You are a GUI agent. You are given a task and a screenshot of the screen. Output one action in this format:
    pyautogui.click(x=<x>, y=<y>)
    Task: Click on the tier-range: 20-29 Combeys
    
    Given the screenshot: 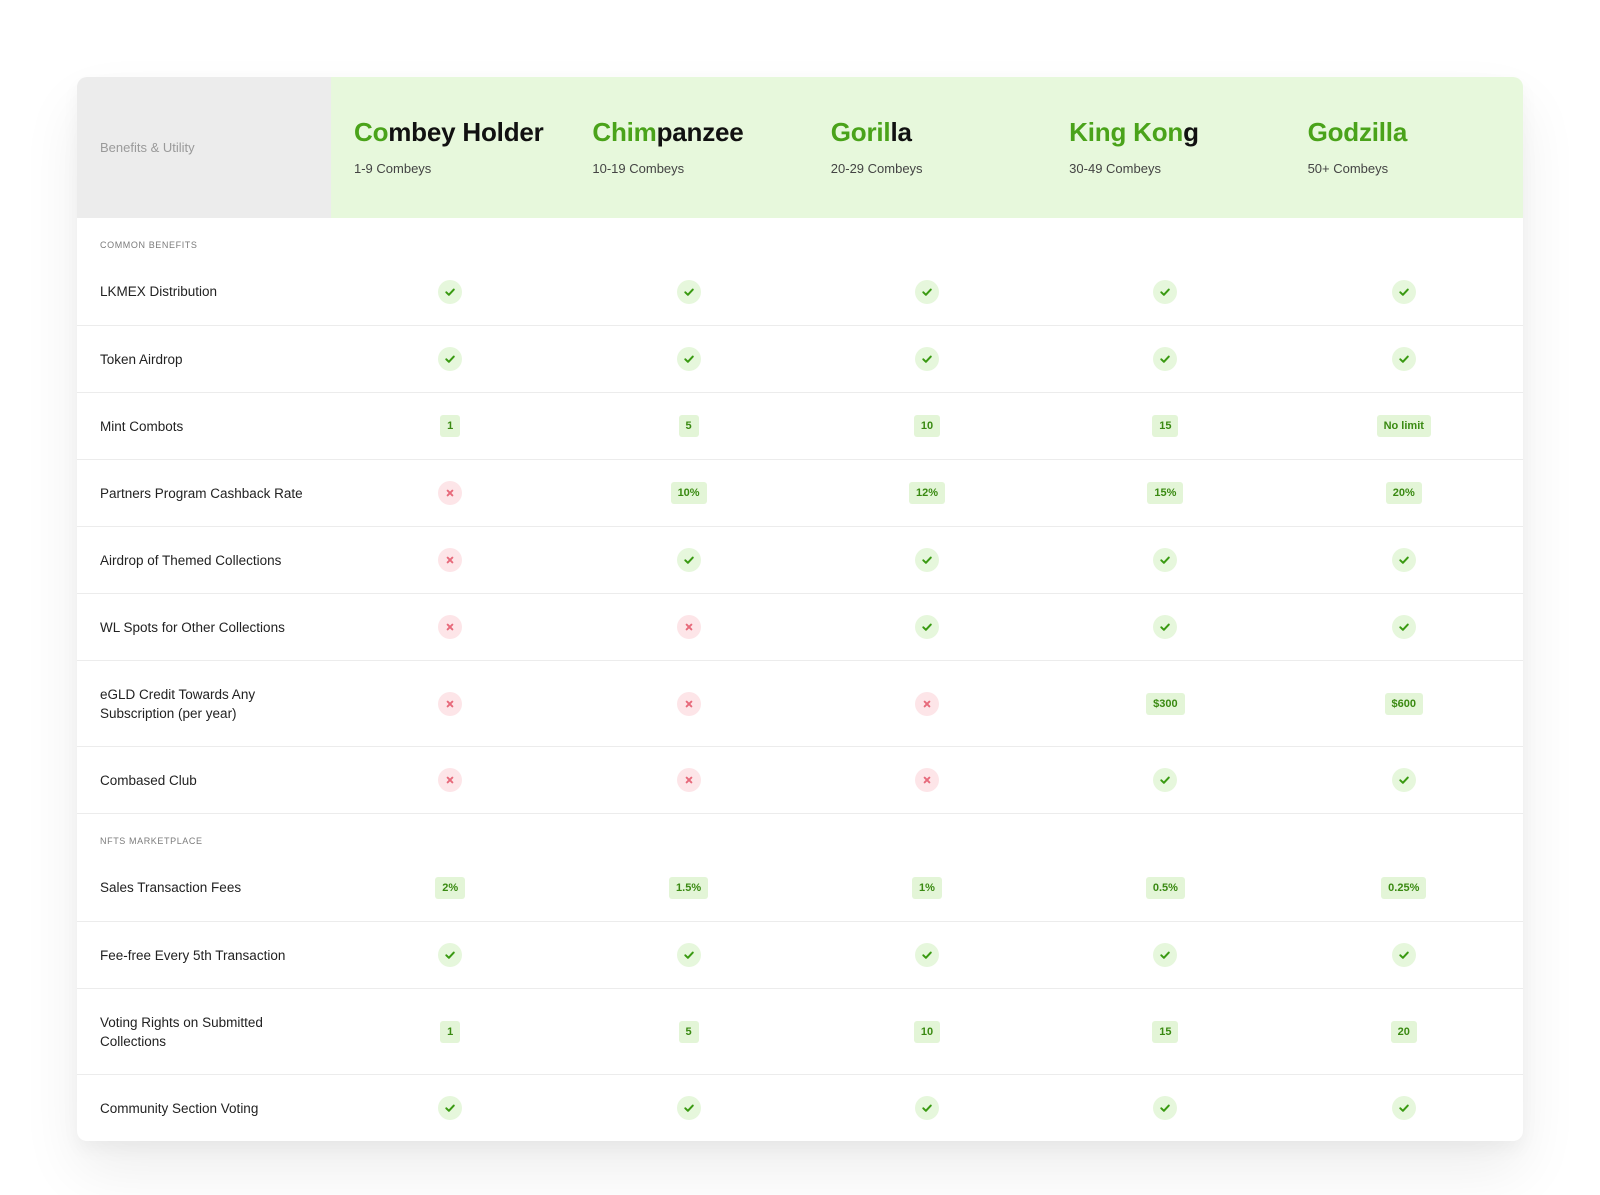 What is the action you would take?
    pyautogui.click(x=876, y=168)
    